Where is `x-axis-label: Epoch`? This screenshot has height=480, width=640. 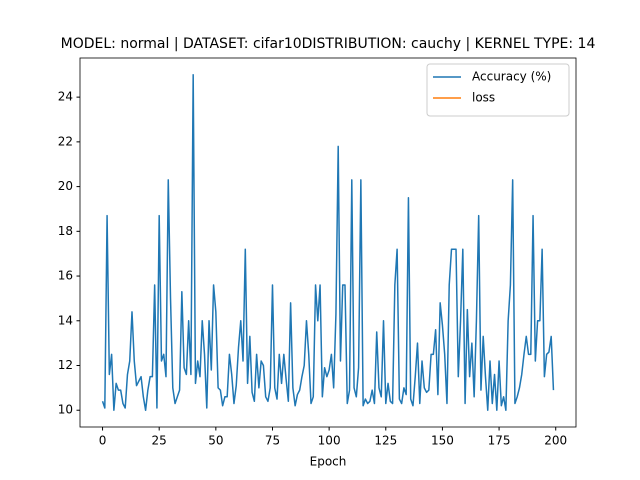 x-axis-label: Epoch is located at coordinates (328, 462).